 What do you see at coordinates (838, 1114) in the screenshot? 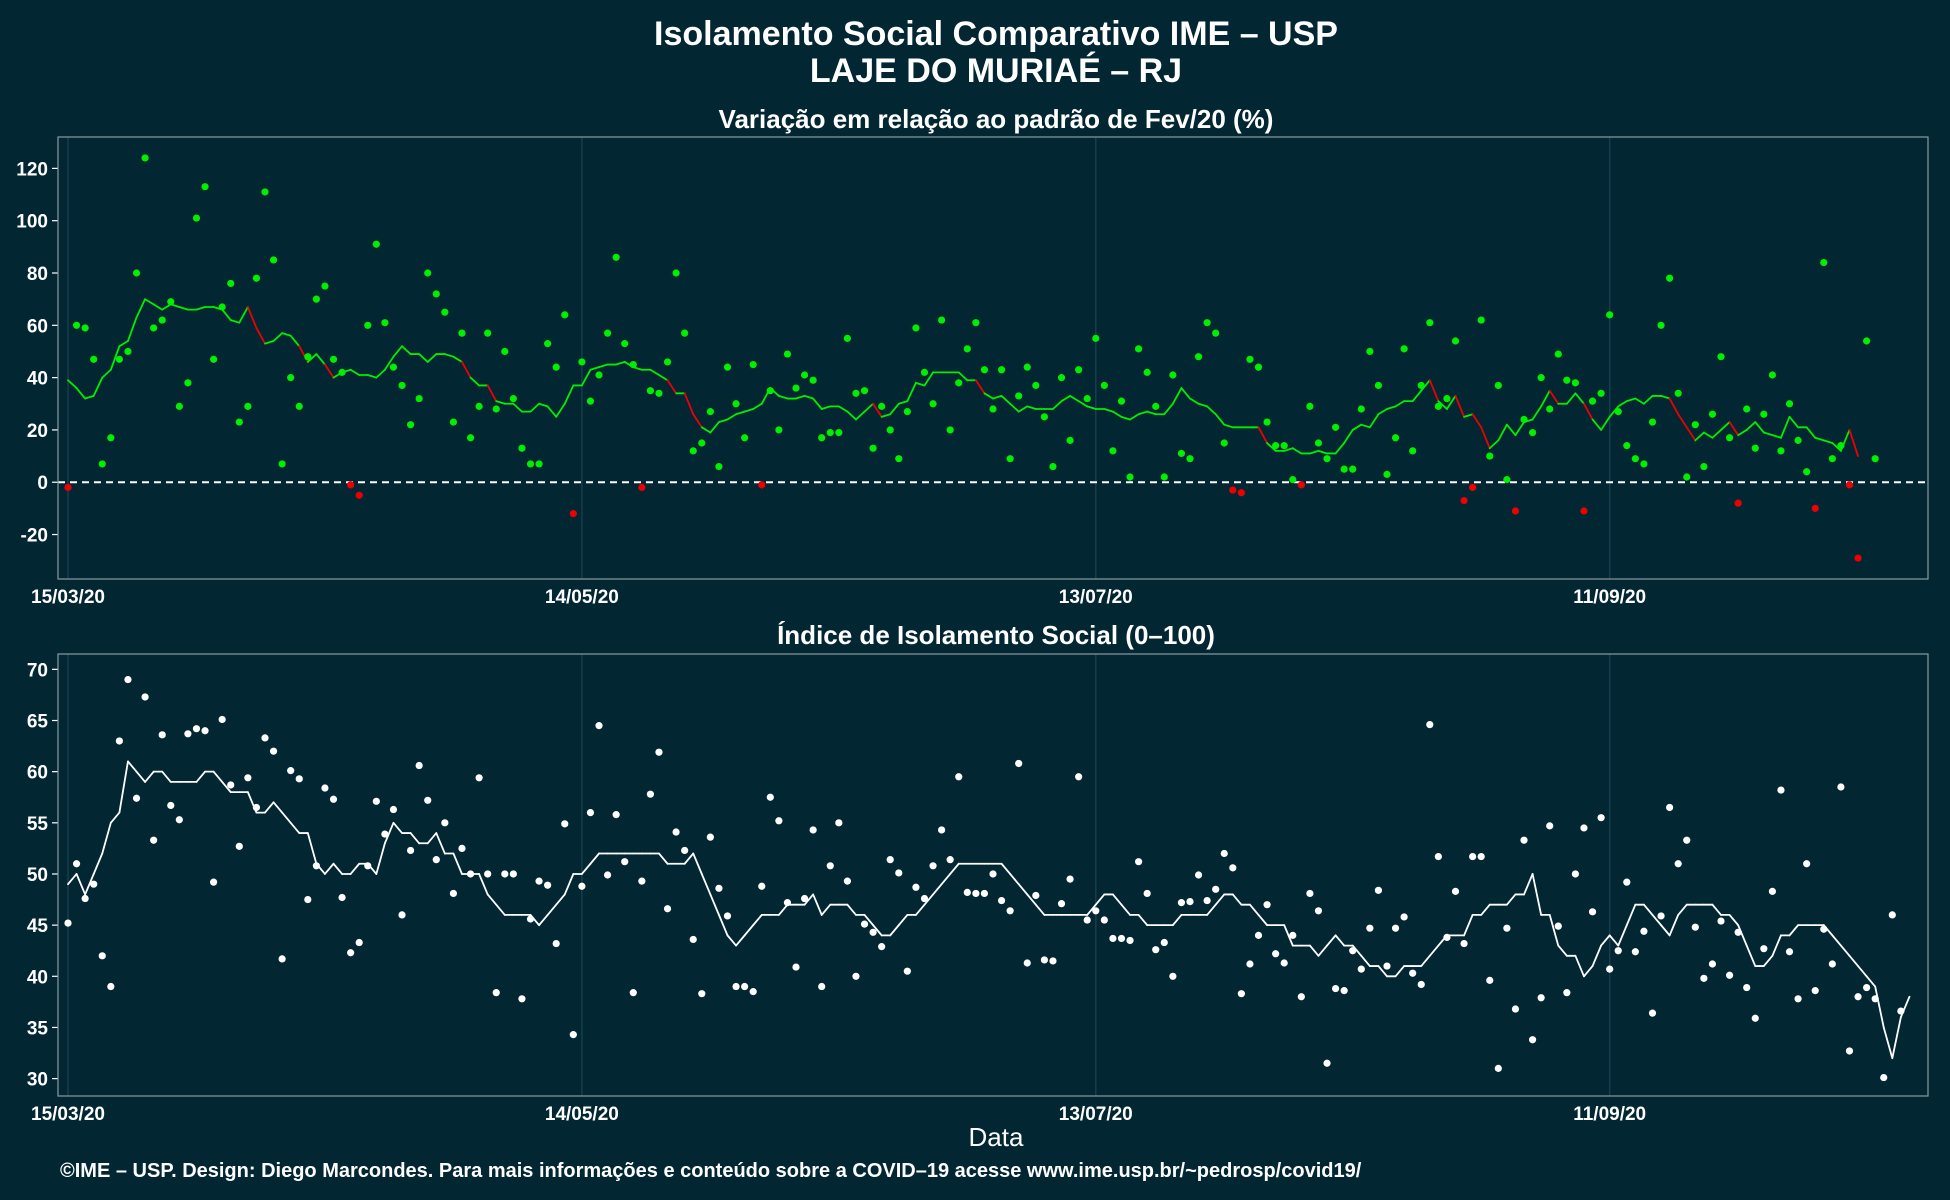
I see `bottom-x-axis: 15/03/20 14/05/20 13/07/20 11/09/20` at bounding box center [838, 1114].